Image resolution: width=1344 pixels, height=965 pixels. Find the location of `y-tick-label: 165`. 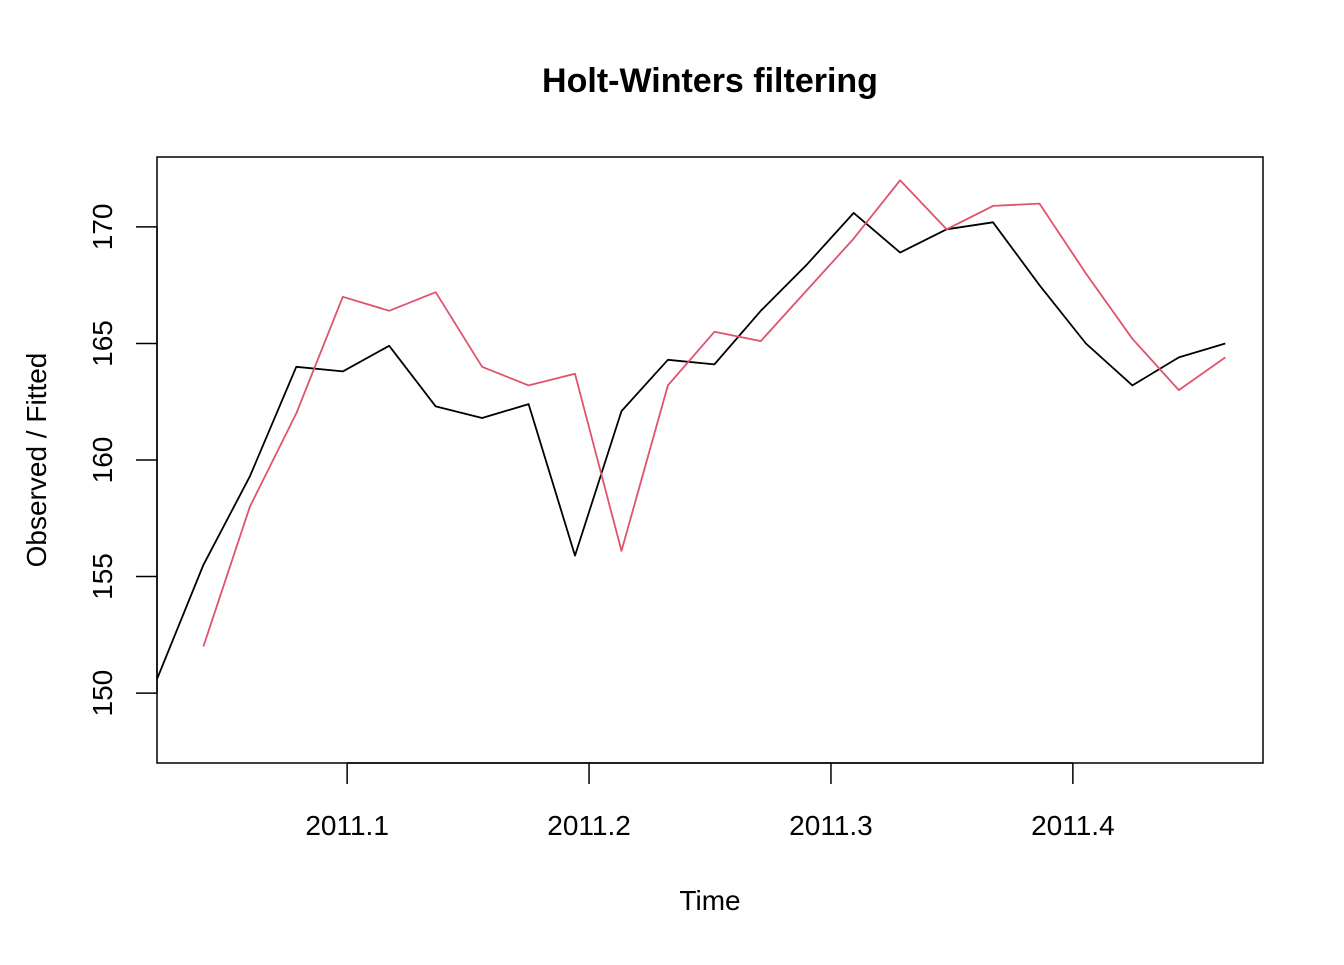

y-tick-label: 165 is located at coordinates (102, 343).